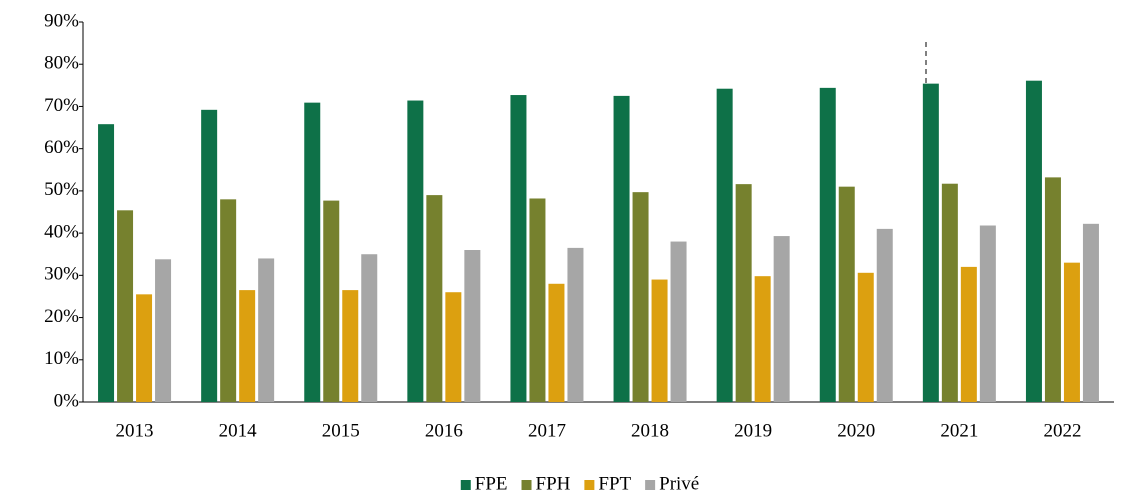 The height and width of the screenshot is (494, 1132). What do you see at coordinates (856, 430) in the screenshot?
I see `x-tick-label: 2020` at bounding box center [856, 430].